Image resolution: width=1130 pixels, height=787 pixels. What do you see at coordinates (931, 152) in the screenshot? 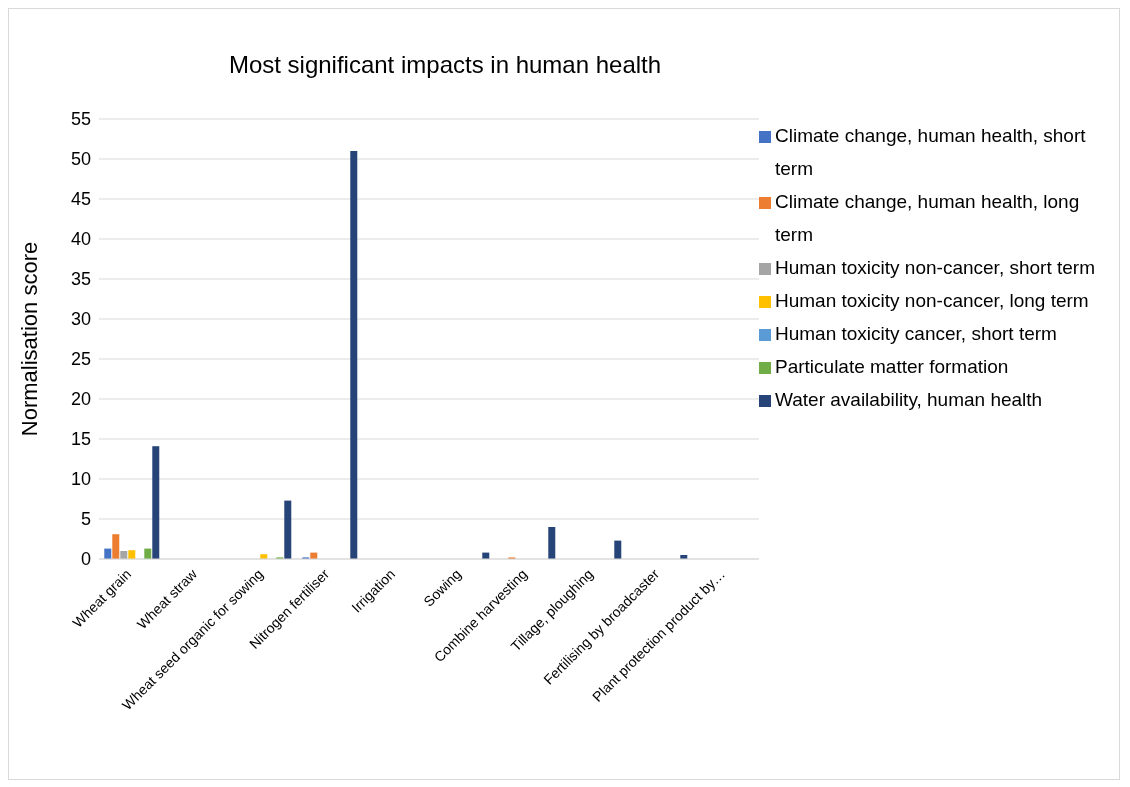
I see `legend-label: Climate change, human health, short term` at bounding box center [931, 152].